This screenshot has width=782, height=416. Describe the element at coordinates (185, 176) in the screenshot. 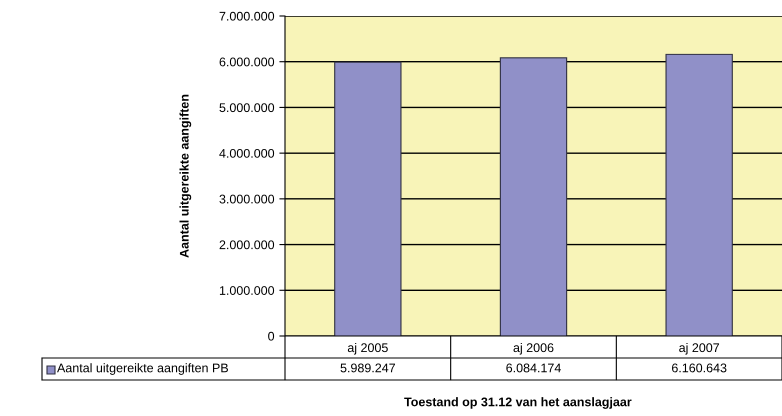

I see `y-axis-title: Aantal uitgereikte aangiften` at that location.